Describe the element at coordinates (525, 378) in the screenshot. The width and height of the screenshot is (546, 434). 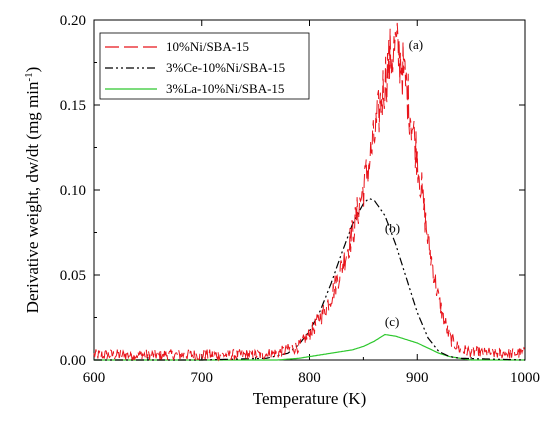
I see `x-tick-label: 1000` at that location.